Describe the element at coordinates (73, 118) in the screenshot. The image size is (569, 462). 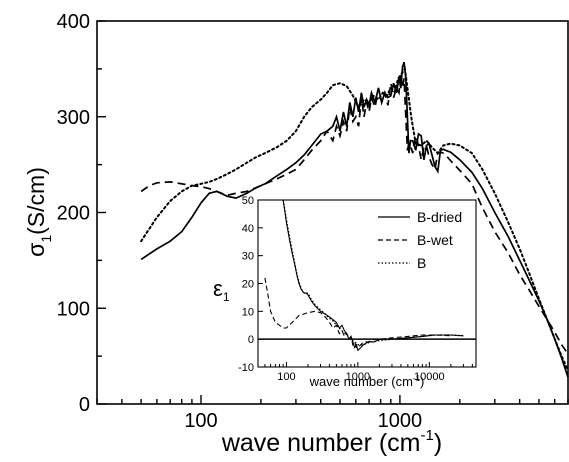
I see `main-y-tick-label: 300` at that location.